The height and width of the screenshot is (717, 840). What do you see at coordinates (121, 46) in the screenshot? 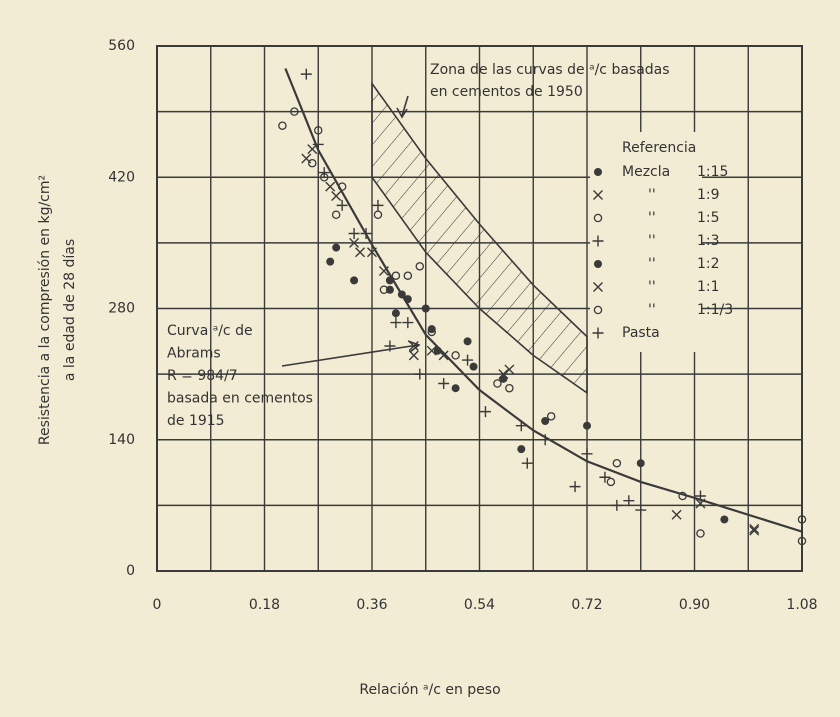
I see `y-tick-label: 560` at bounding box center [121, 46].